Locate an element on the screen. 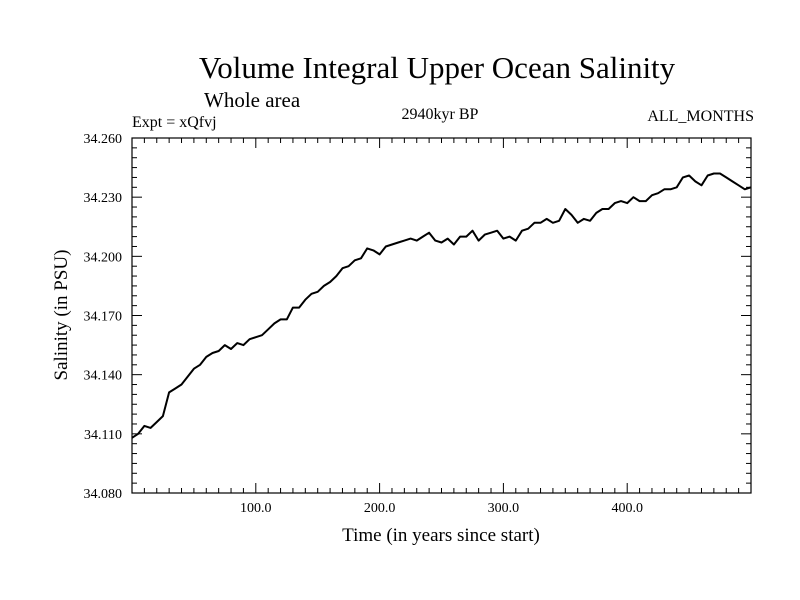  x-axis-label: Time (in years since start) is located at coordinates (441, 535).